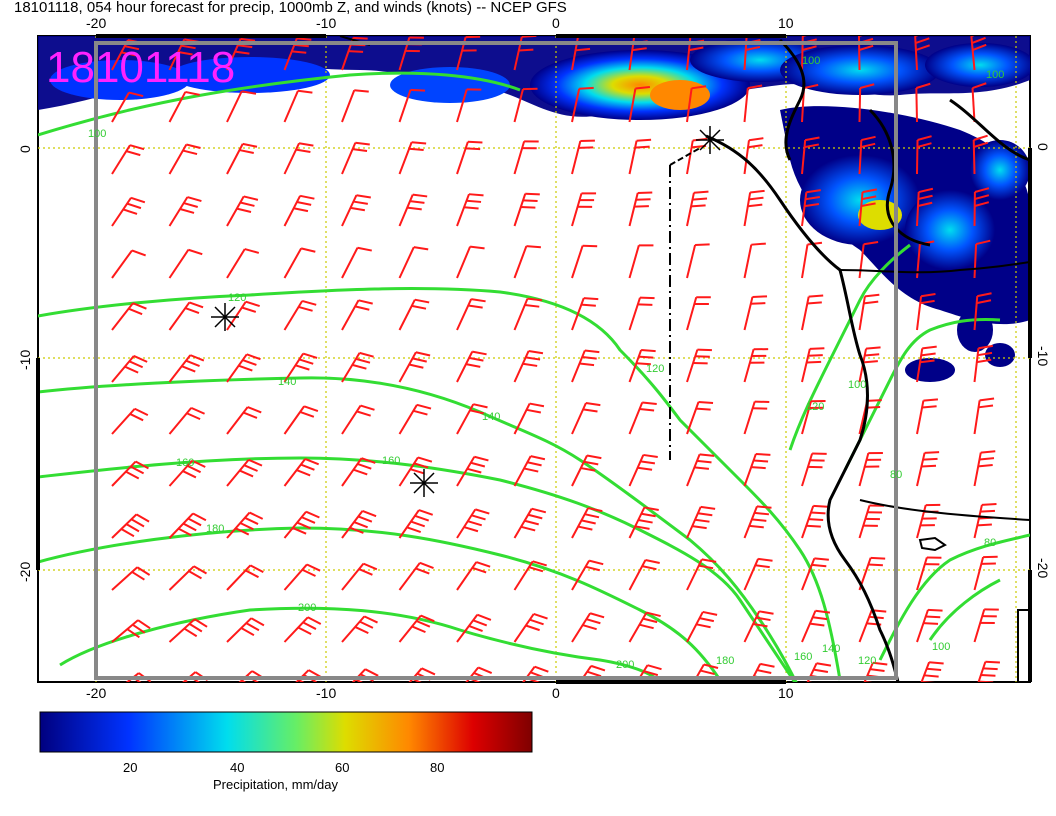 The image size is (1056, 816). What do you see at coordinates (140, 67) in the screenshot?
I see `forecast-stamp: 18101118` at bounding box center [140, 67].